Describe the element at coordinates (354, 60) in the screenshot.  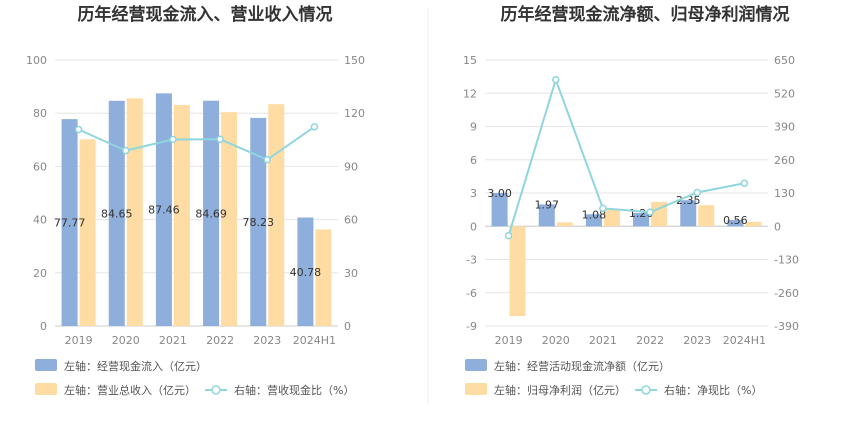
I see `chart1-y-right-tick-label: 150` at that location.